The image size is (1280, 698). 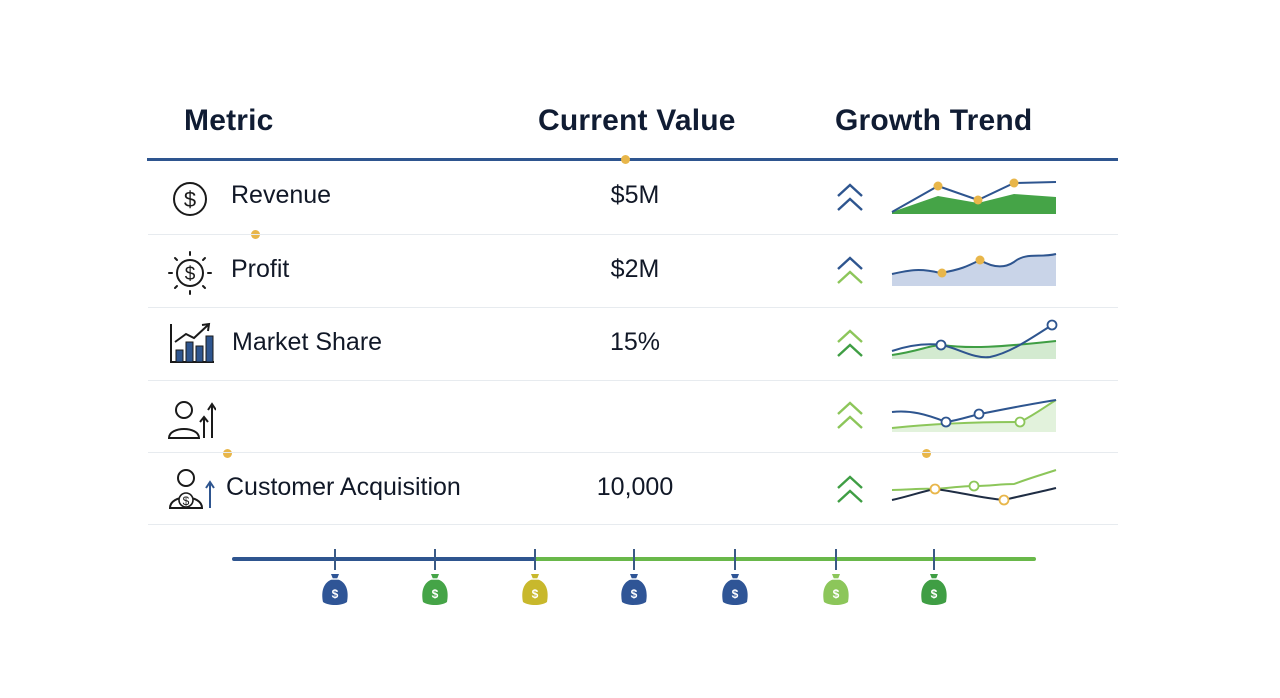 What do you see at coordinates (635, 269) in the screenshot?
I see `metric-value: $2M` at bounding box center [635, 269].